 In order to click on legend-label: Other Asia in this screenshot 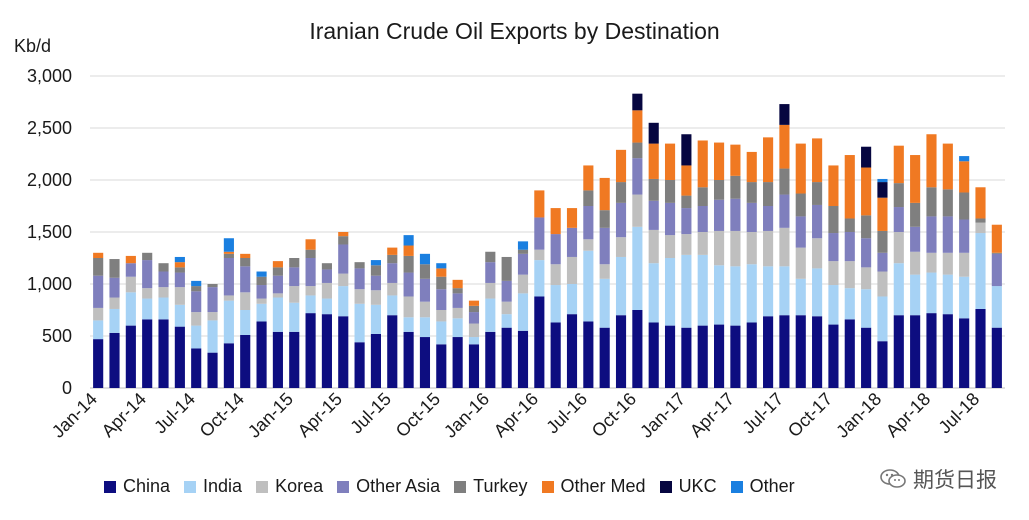, I will do `click(398, 486)`.